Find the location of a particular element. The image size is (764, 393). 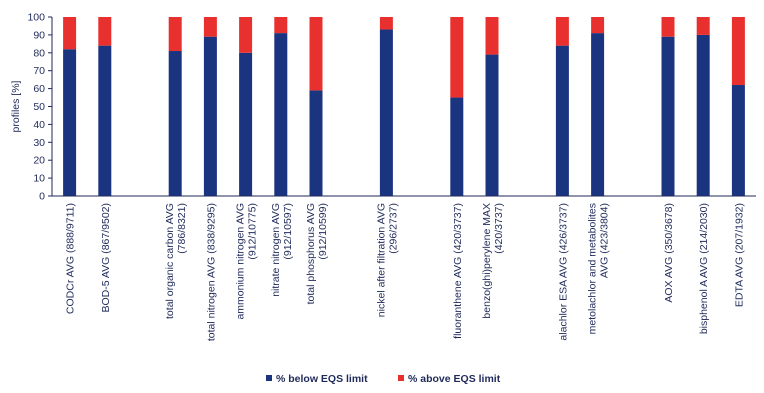

y-tick-label: 70 is located at coordinates (39, 71).